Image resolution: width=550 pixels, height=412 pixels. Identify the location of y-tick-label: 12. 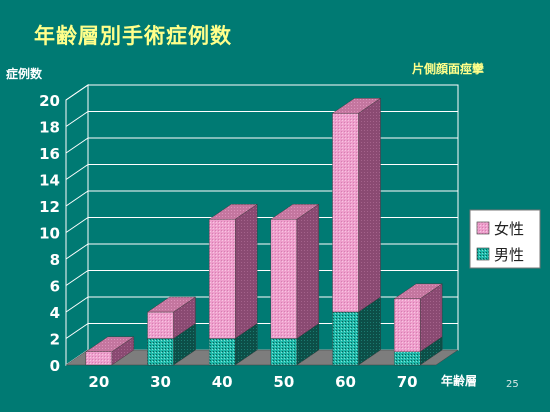
(49, 207).